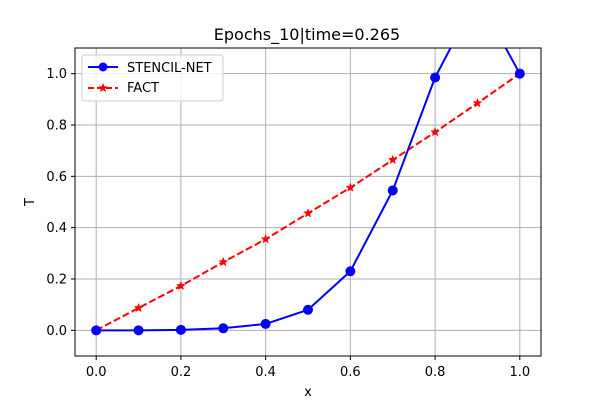 The height and width of the screenshot is (400, 600). I want to click on y-axis-label: T, so click(30, 202).